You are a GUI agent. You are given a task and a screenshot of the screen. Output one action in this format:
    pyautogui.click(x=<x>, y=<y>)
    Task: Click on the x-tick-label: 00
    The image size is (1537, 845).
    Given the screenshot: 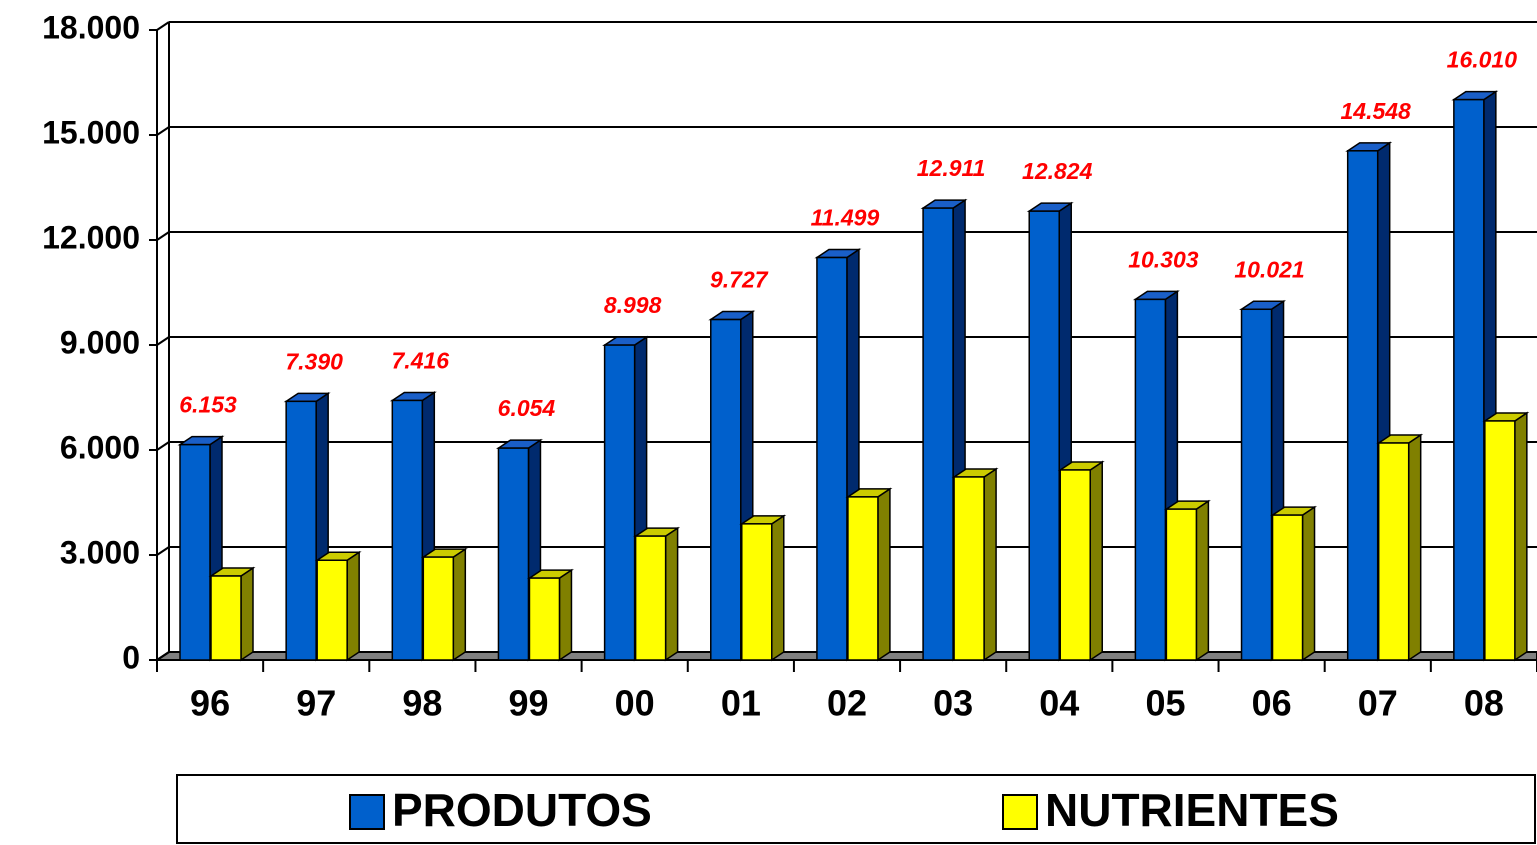 What is the action you would take?
    pyautogui.click(x=635, y=703)
    